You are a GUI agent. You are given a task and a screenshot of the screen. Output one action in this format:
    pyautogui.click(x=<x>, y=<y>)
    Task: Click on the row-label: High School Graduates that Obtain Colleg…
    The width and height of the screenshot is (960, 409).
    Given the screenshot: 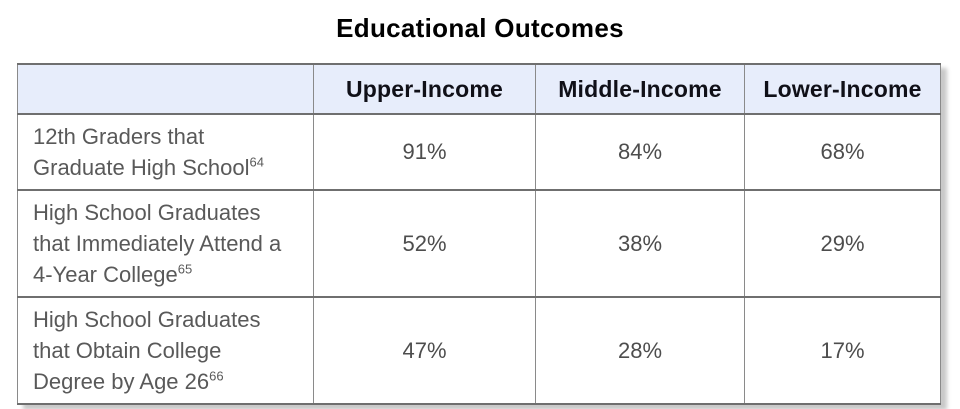 What is the action you would take?
    pyautogui.click(x=165, y=350)
    